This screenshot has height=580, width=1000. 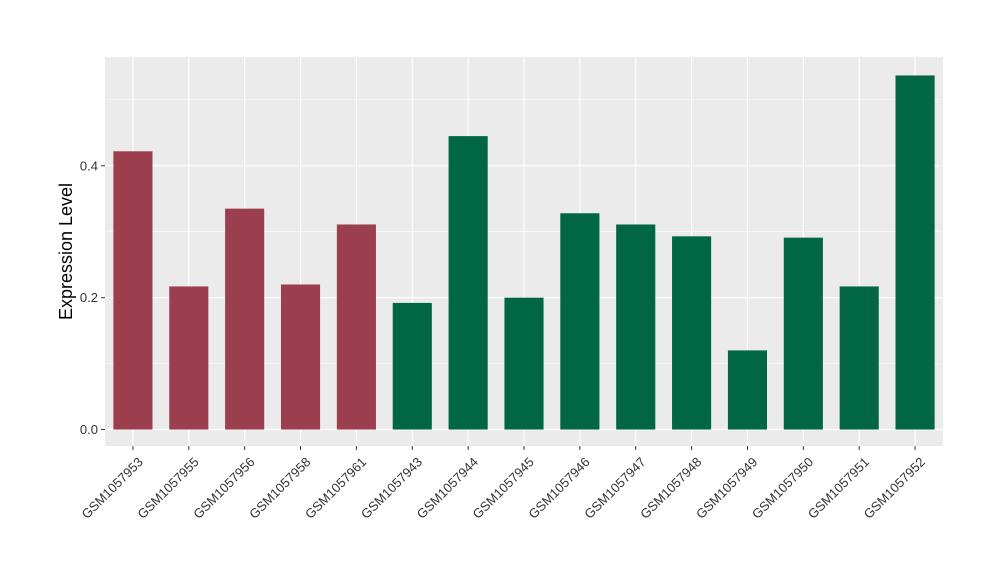 I want to click on y-axis-title: Expression Level, so click(x=66, y=251).